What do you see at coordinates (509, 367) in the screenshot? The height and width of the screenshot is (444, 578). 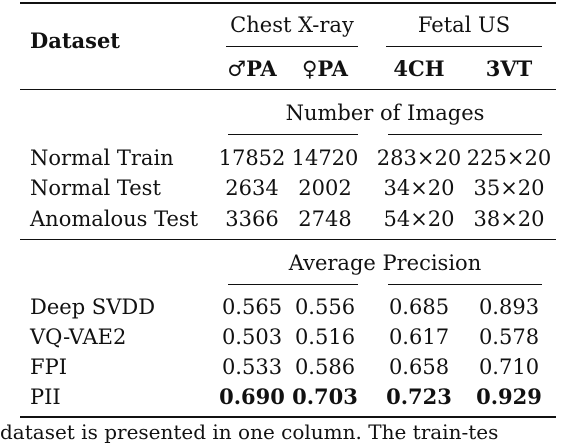 I see `cell: 0.710` at bounding box center [509, 367].